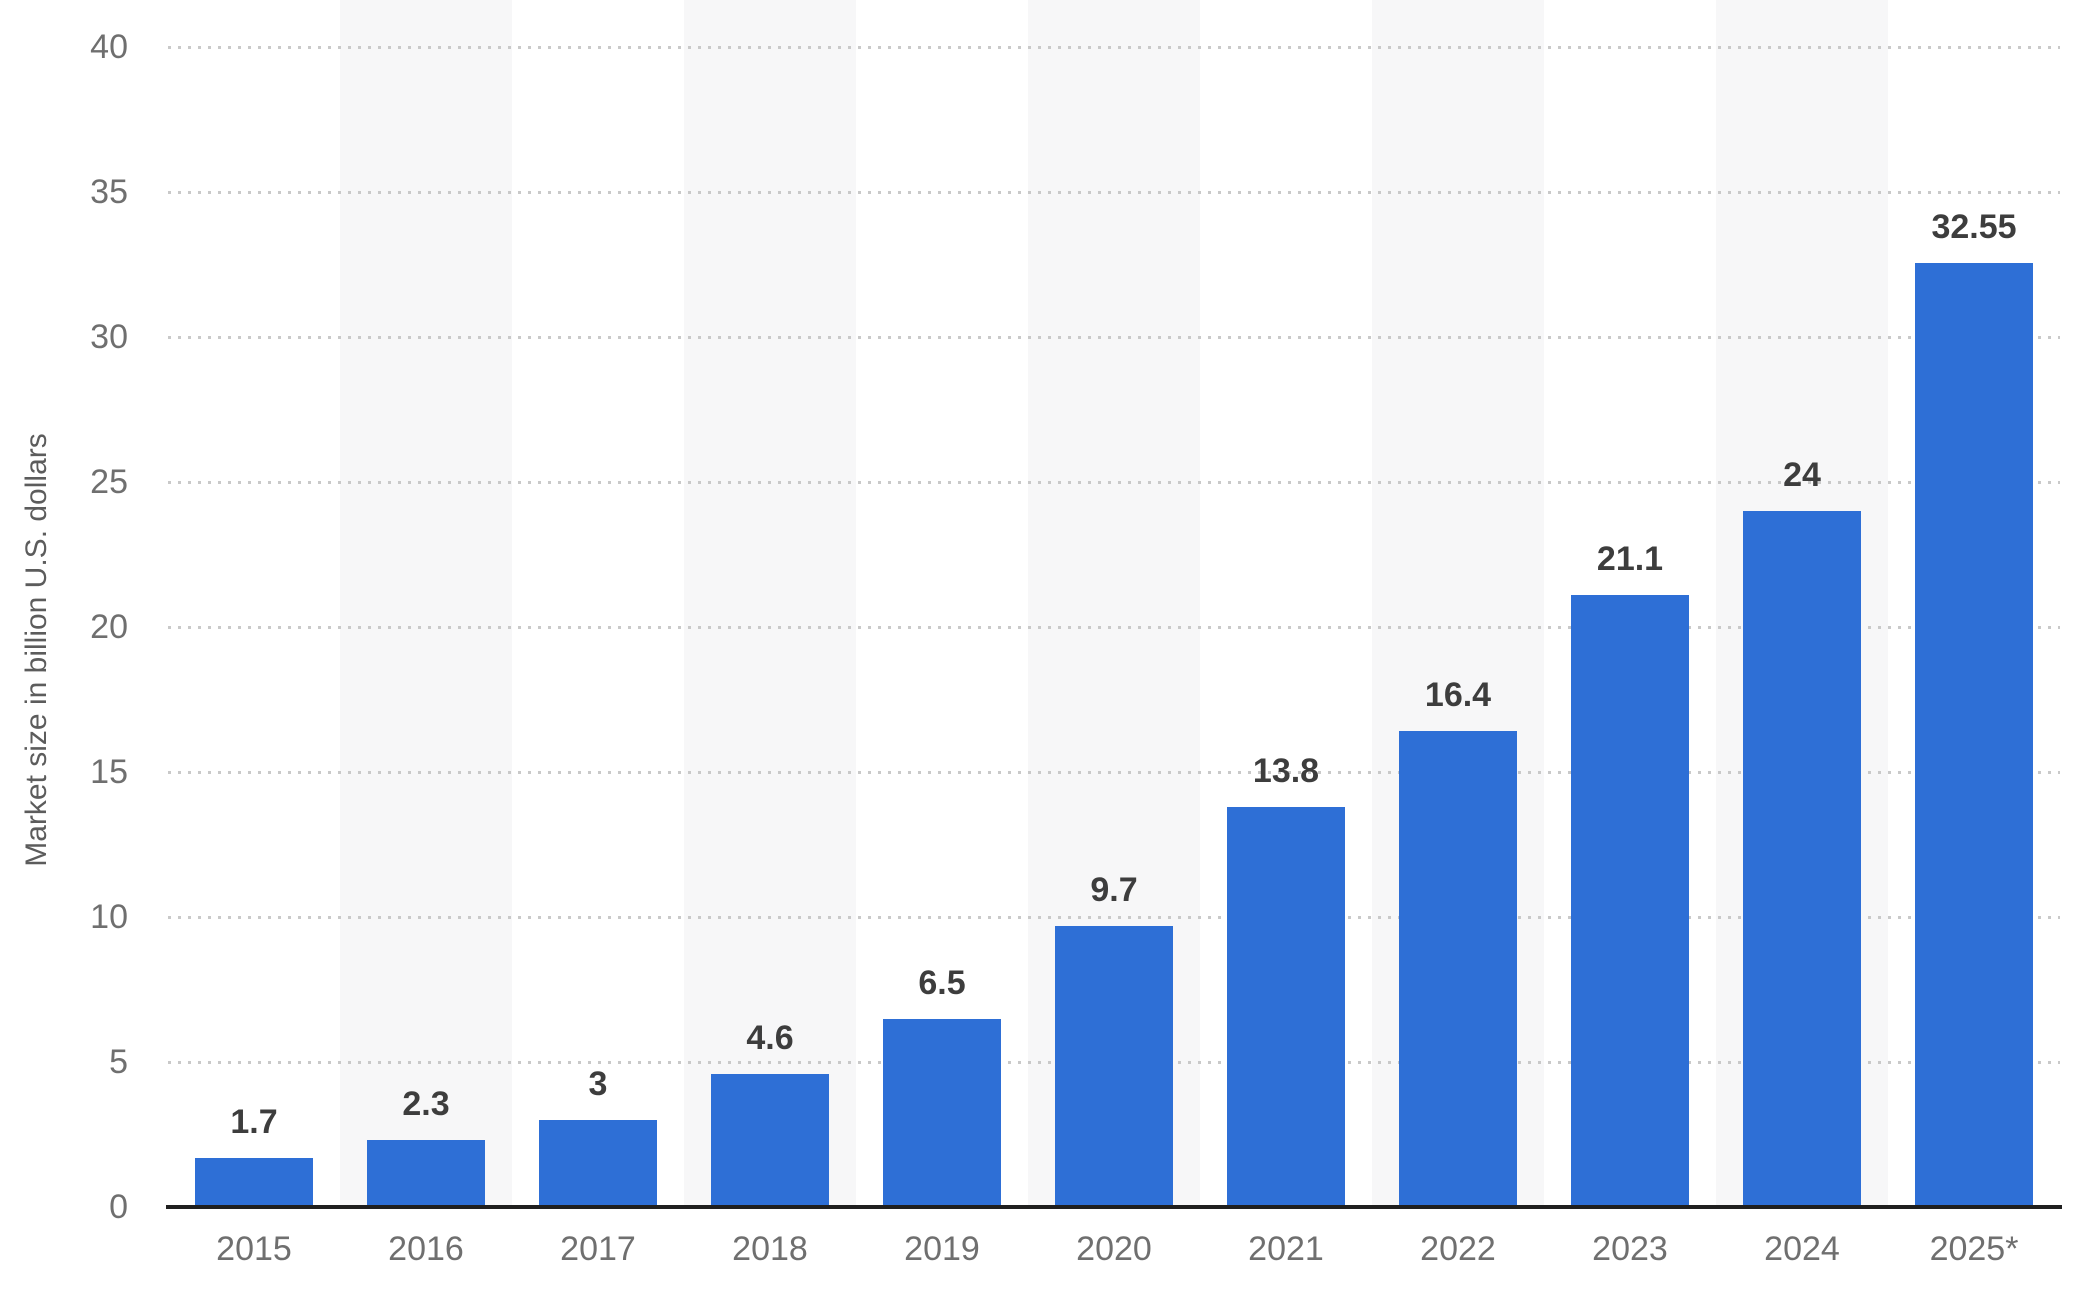 The width and height of the screenshot is (2074, 1296). What do you see at coordinates (1458, 695) in the screenshot?
I see `value-label-2022: 16.4` at bounding box center [1458, 695].